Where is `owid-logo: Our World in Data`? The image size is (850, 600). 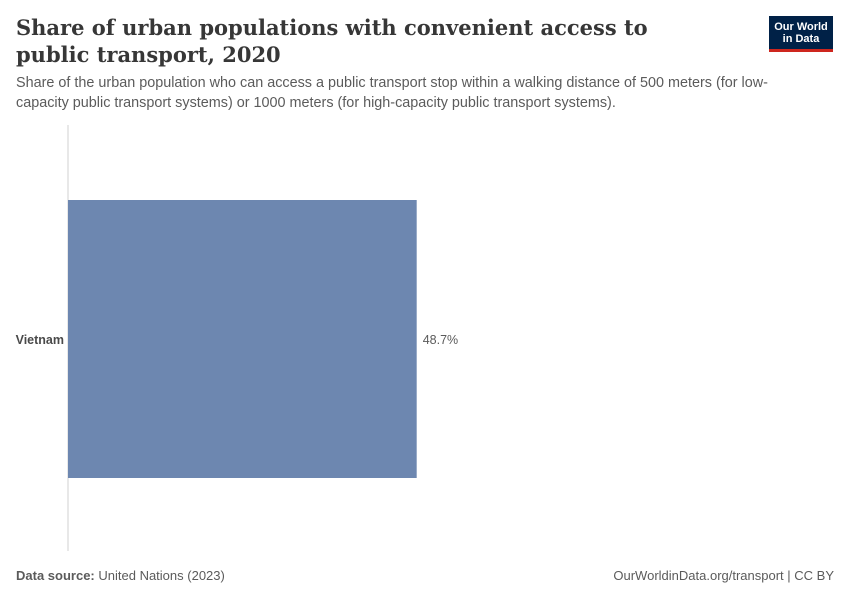 owid-logo: Our World in Data is located at coordinates (801, 34).